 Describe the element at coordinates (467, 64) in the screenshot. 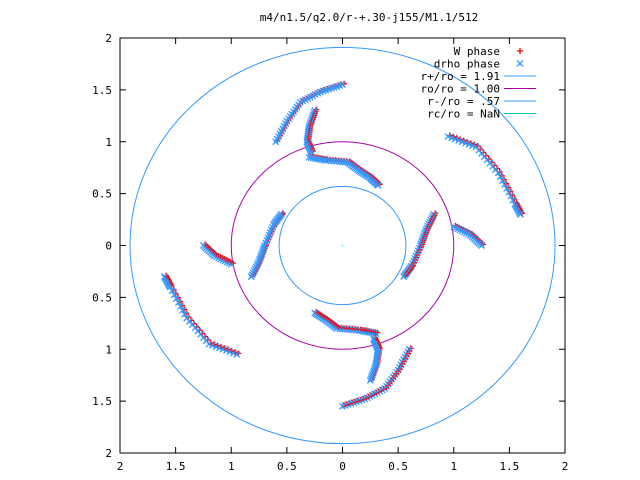

I see `legend-label: drho phase` at that location.